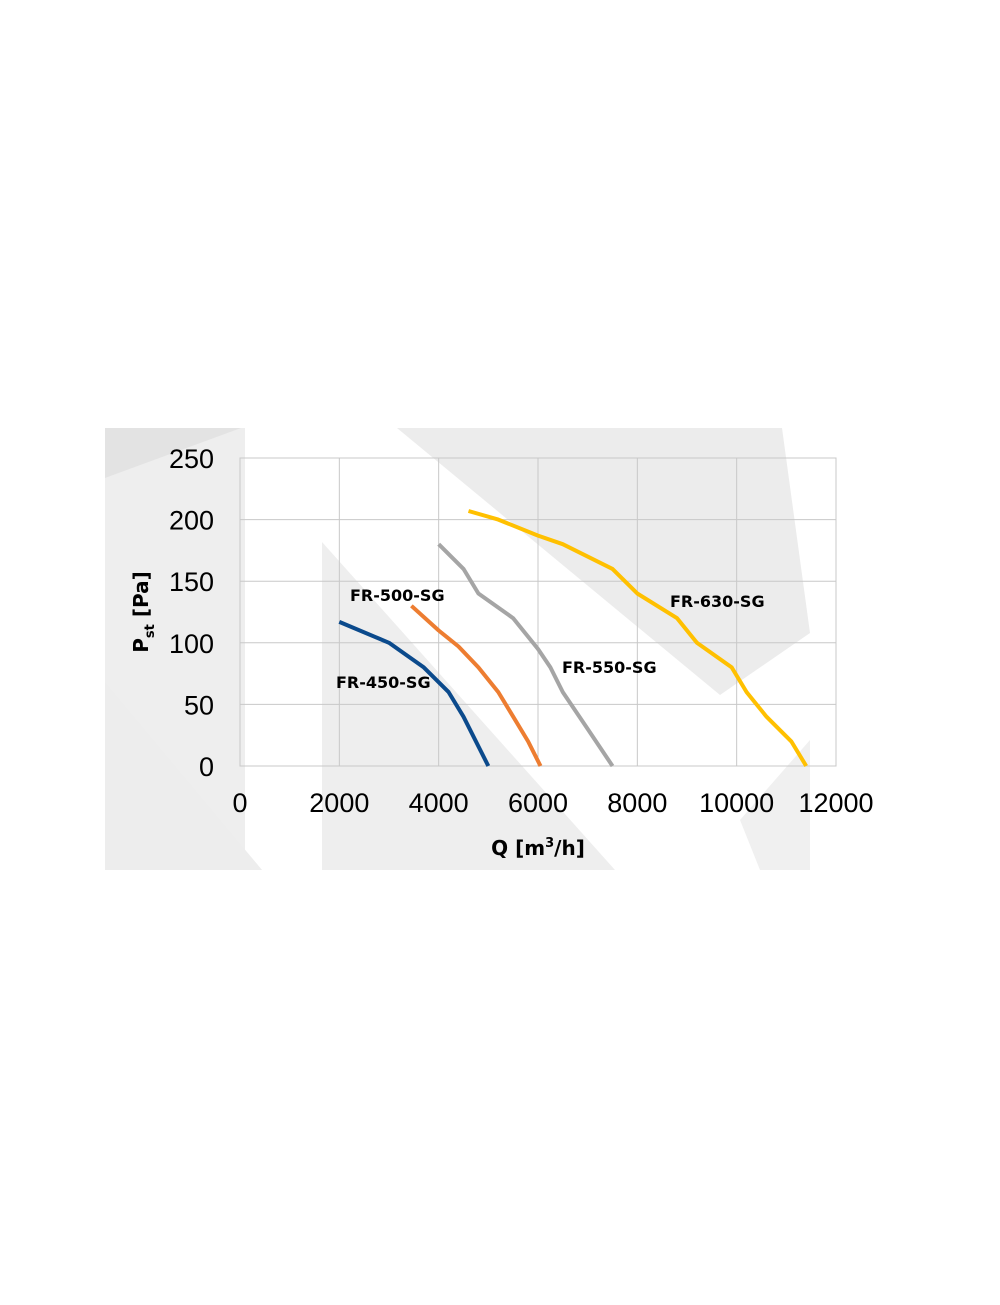 Image resolution: width=1000 pixels, height=1305 pixels. What do you see at coordinates (569, 848) in the screenshot?
I see `x-axis-title-tail: /h]` at bounding box center [569, 848].